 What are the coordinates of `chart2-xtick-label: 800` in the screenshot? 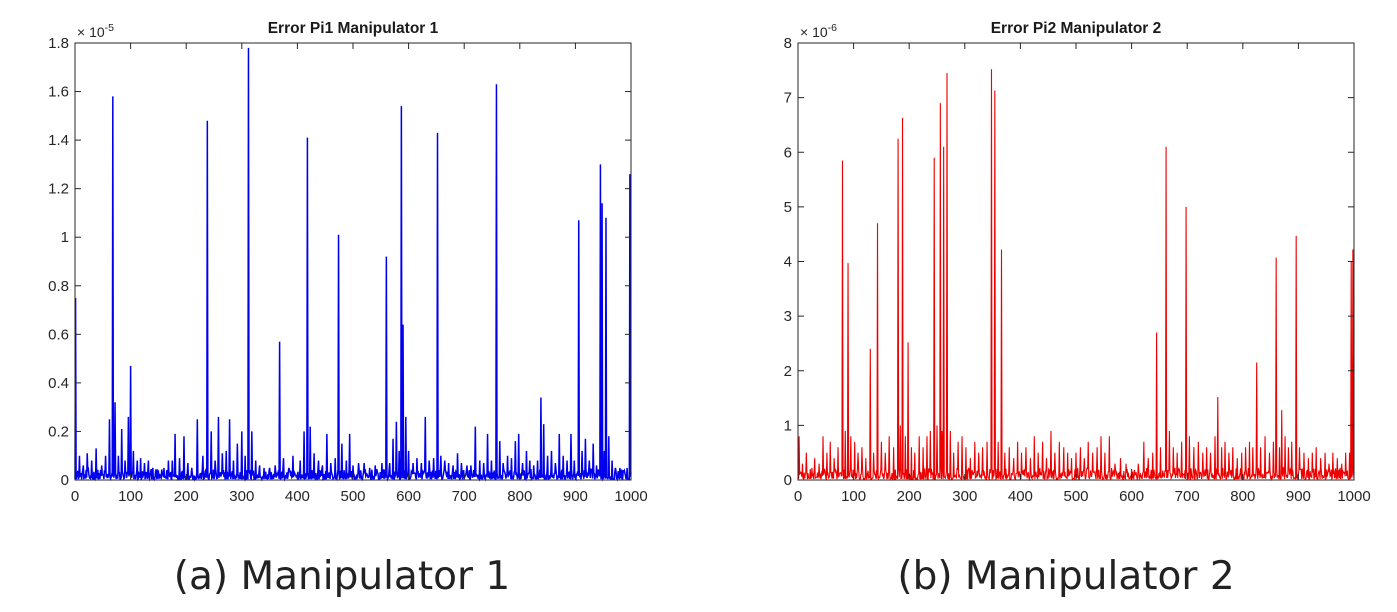 It's located at (1242, 496).